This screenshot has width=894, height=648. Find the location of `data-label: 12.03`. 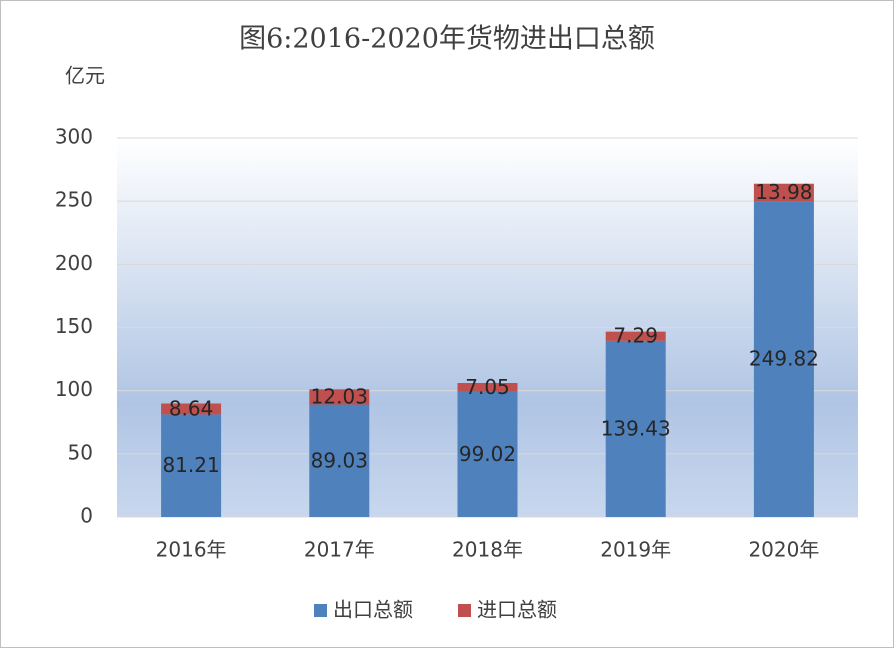

data-label: 12.03 is located at coordinates (339, 396).